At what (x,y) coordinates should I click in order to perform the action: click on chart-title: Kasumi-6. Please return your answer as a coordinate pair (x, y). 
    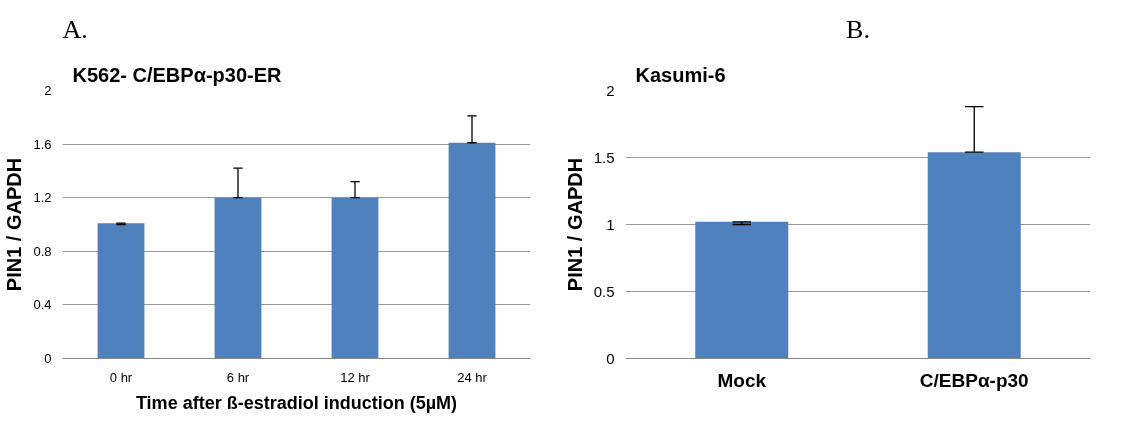
    Looking at the image, I should click on (680, 74).